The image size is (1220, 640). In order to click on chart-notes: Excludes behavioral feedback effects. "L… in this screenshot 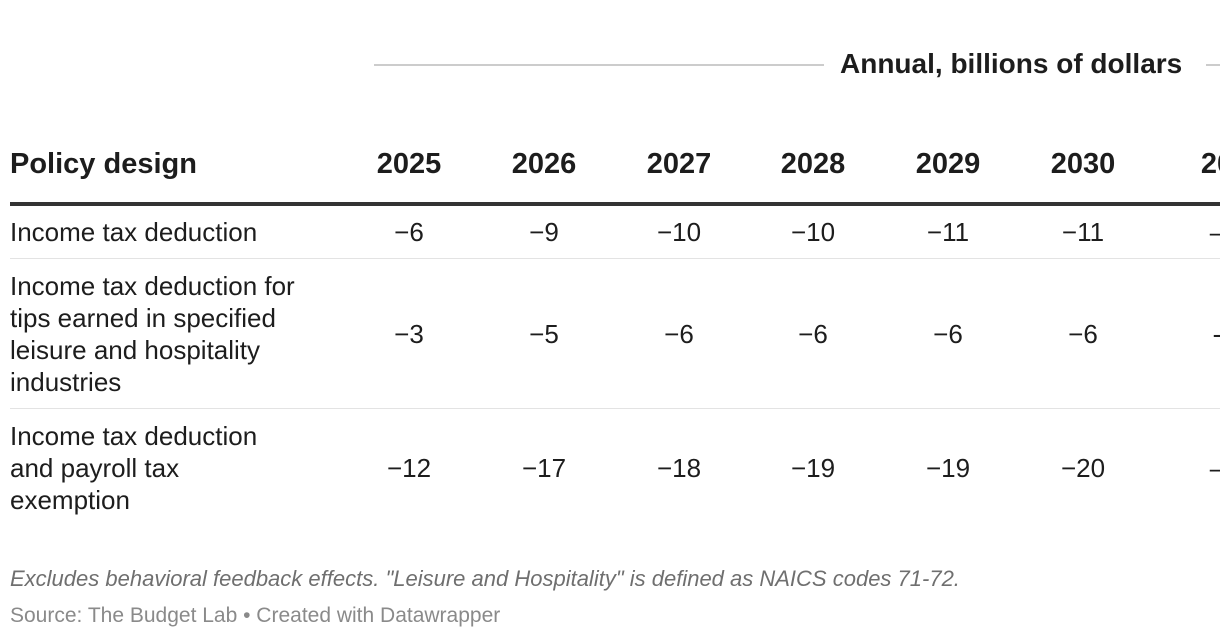, I will do `click(485, 578)`.